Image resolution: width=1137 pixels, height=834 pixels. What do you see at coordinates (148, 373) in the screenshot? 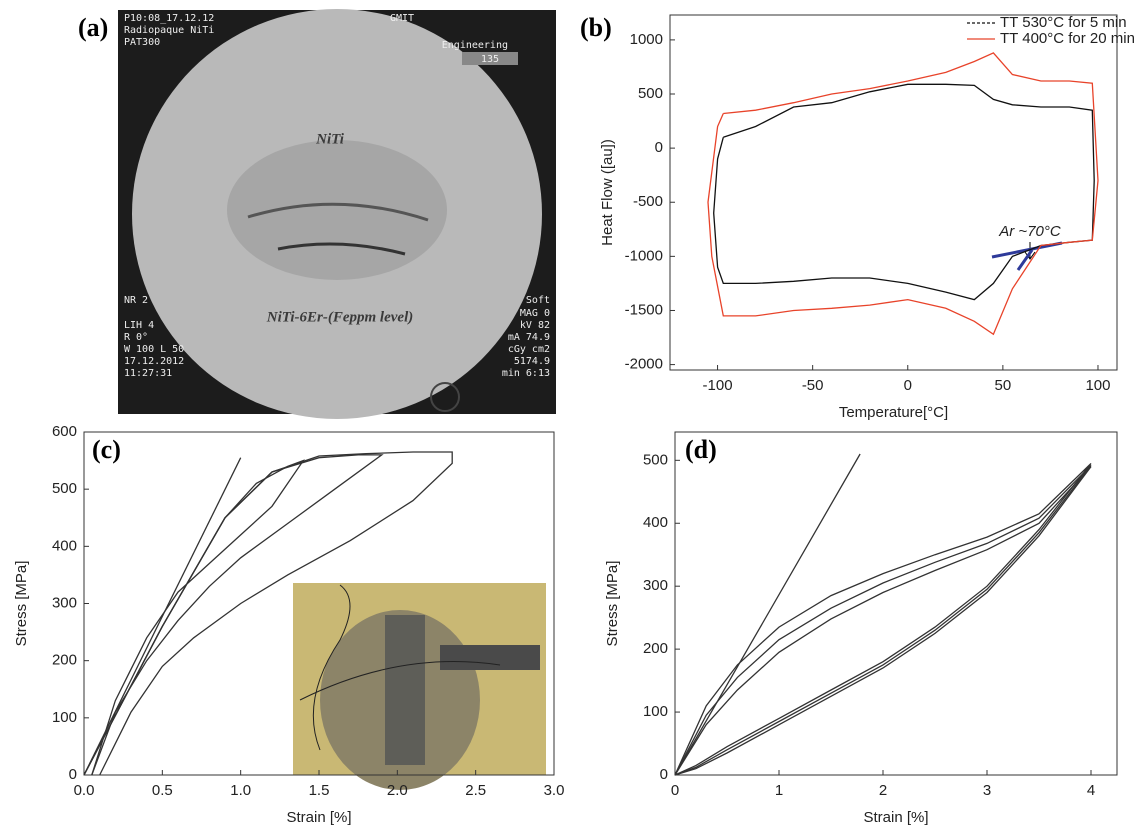
I see `overlay-text: 11:27:31` at bounding box center [148, 373].